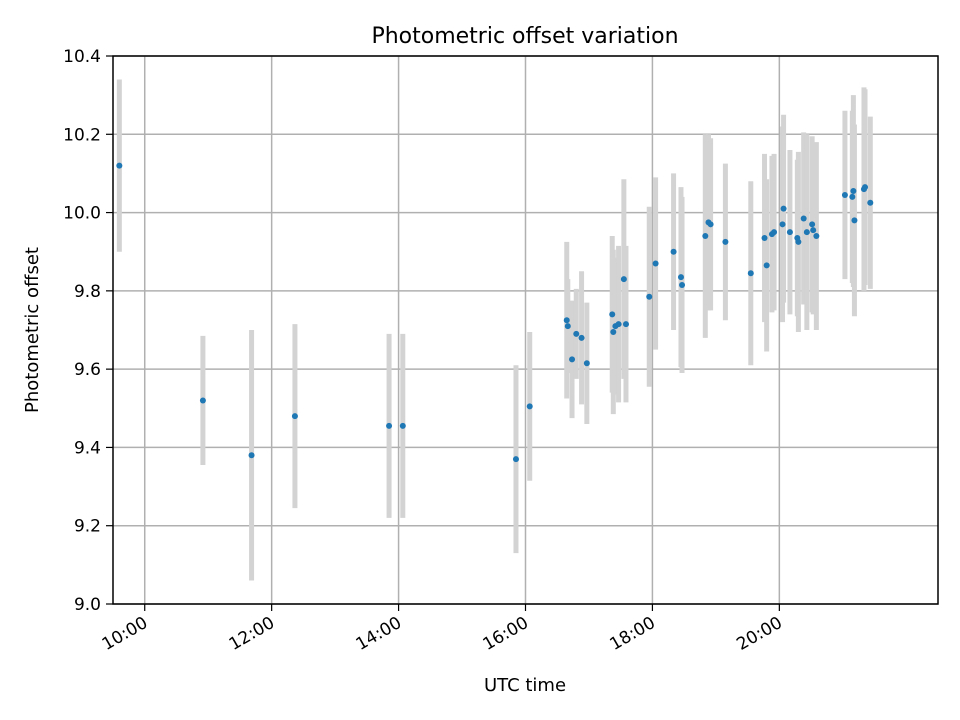  What do you see at coordinates (87, 527) in the screenshot?
I see `y-tick-label: 9.2` at bounding box center [87, 527].